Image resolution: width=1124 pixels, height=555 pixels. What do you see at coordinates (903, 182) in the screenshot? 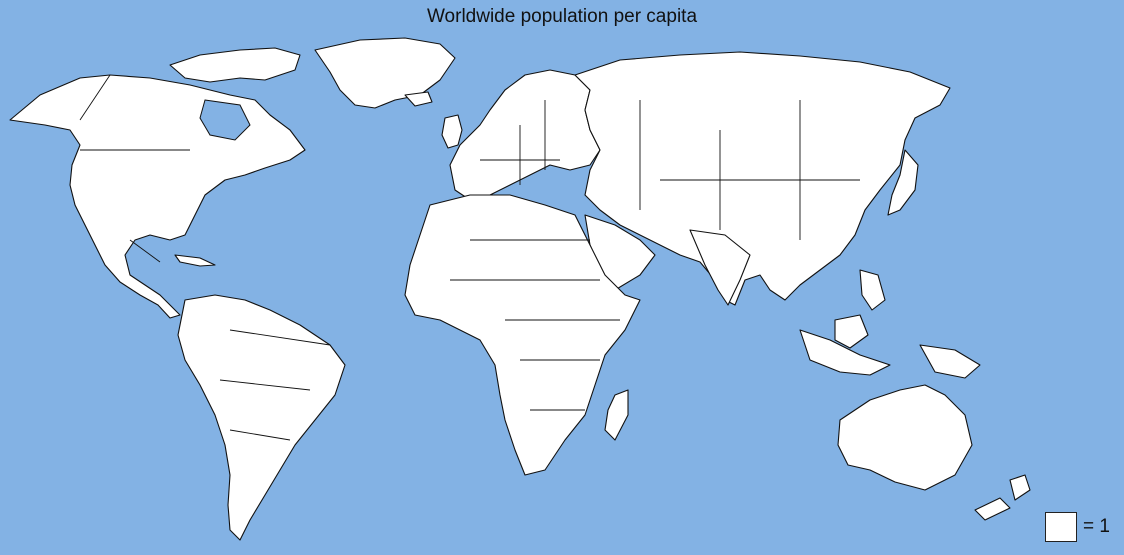
I see `landmass-japan` at bounding box center [903, 182].